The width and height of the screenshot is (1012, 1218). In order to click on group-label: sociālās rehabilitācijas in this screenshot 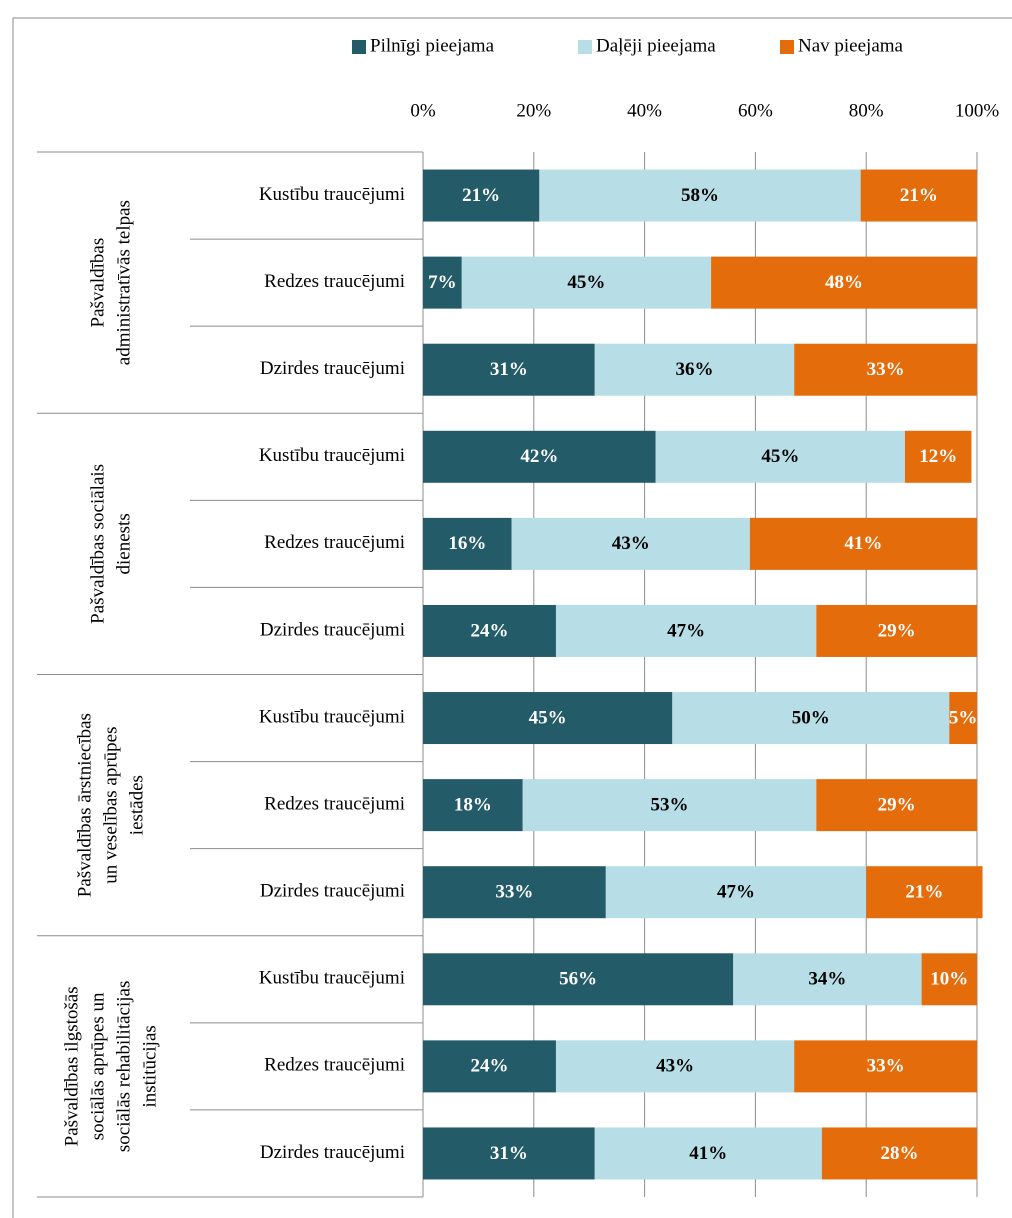, I will do `click(123, 1066)`.